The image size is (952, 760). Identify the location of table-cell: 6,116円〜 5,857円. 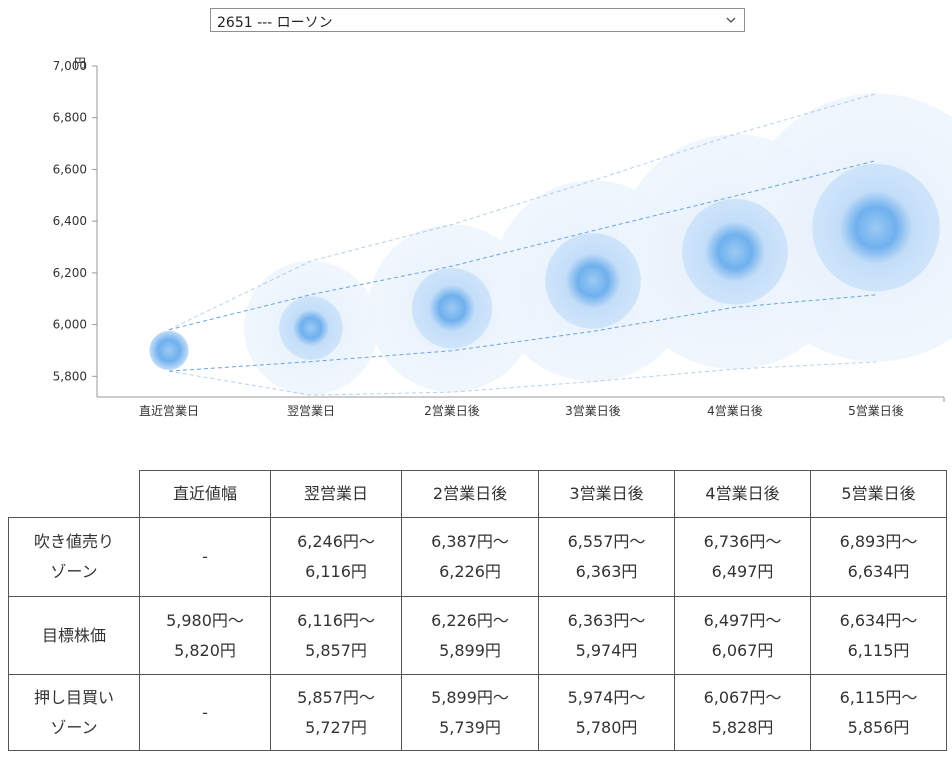
(336, 635).